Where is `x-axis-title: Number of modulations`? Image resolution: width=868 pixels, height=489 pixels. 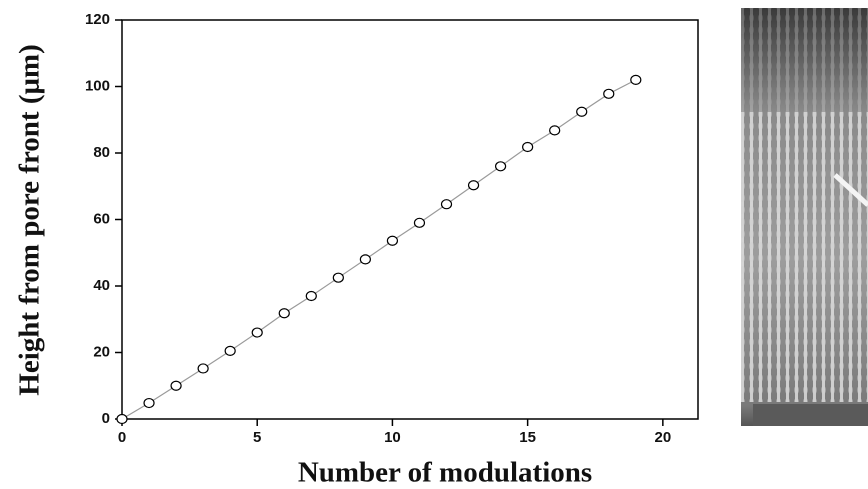
x-axis-title: Number of modulations is located at coordinates (445, 473).